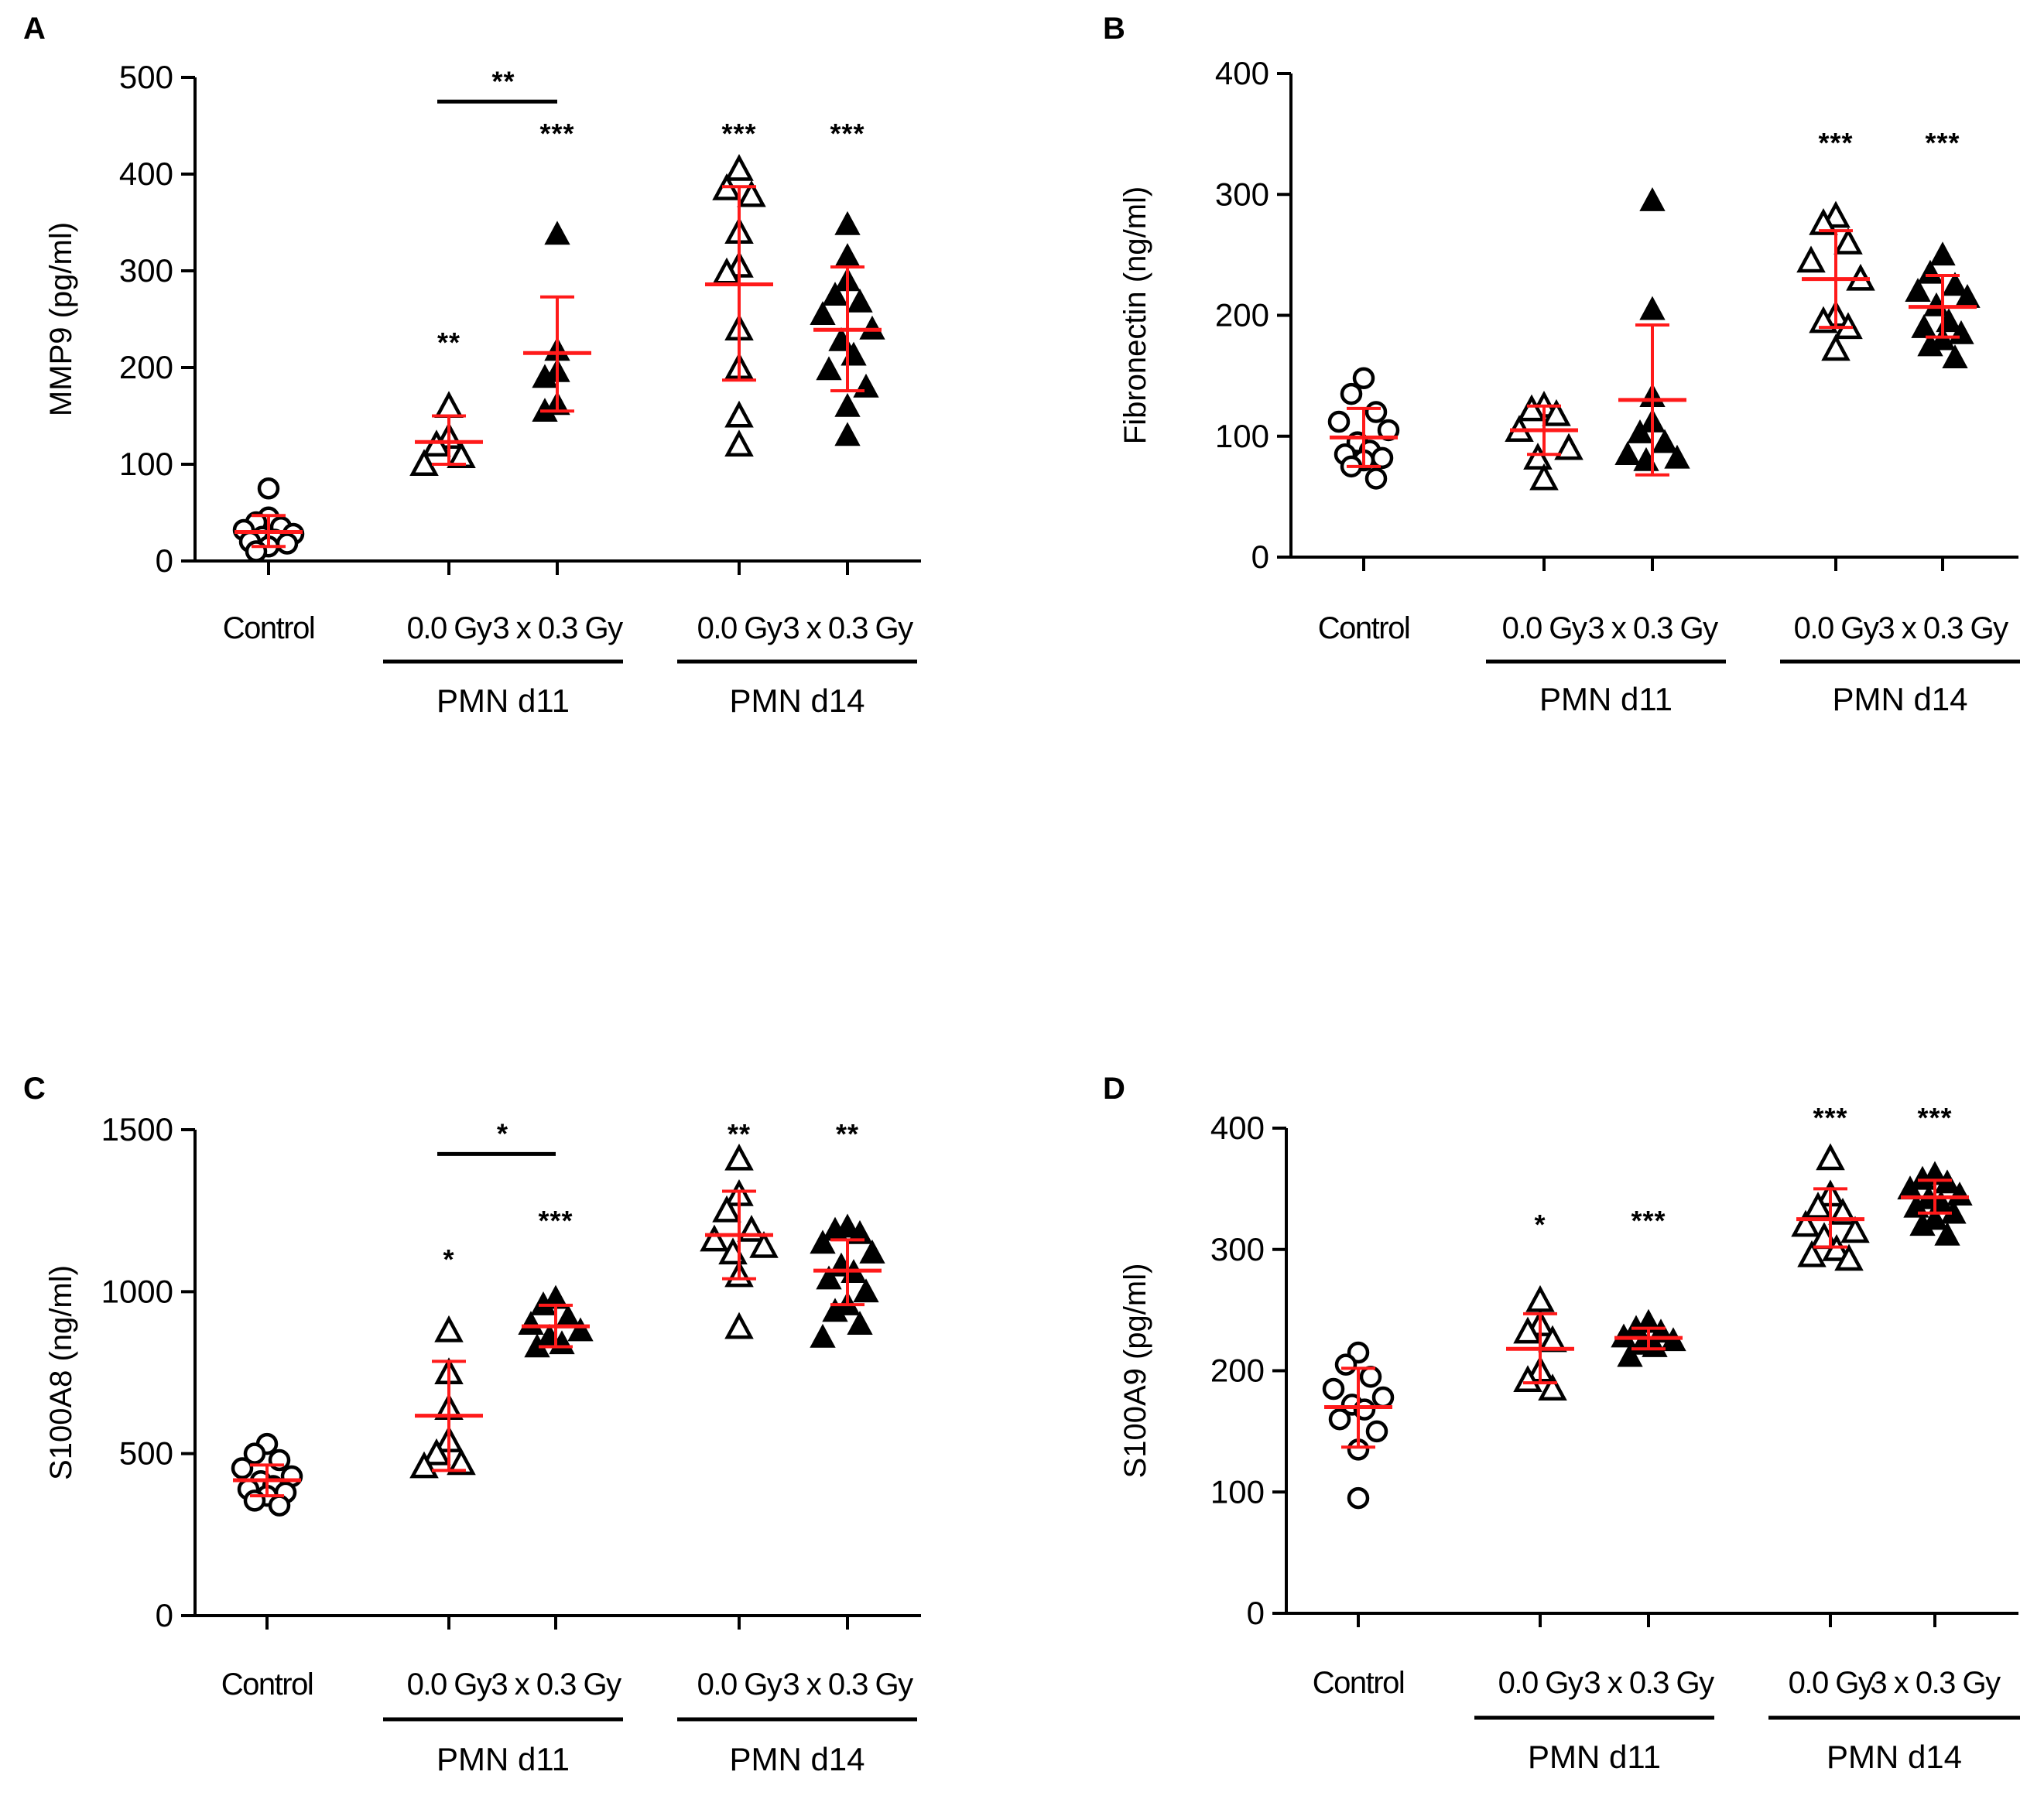  Describe the element at coordinates (61, 1373) in the screenshot. I see `y-axis-title: S100A8 (ng/ml)` at that location.